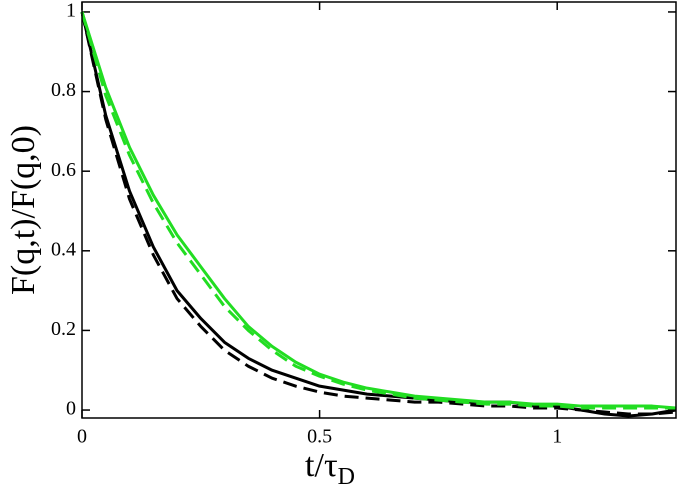  I want to click on y-tick-label: 1, so click(71, 11).